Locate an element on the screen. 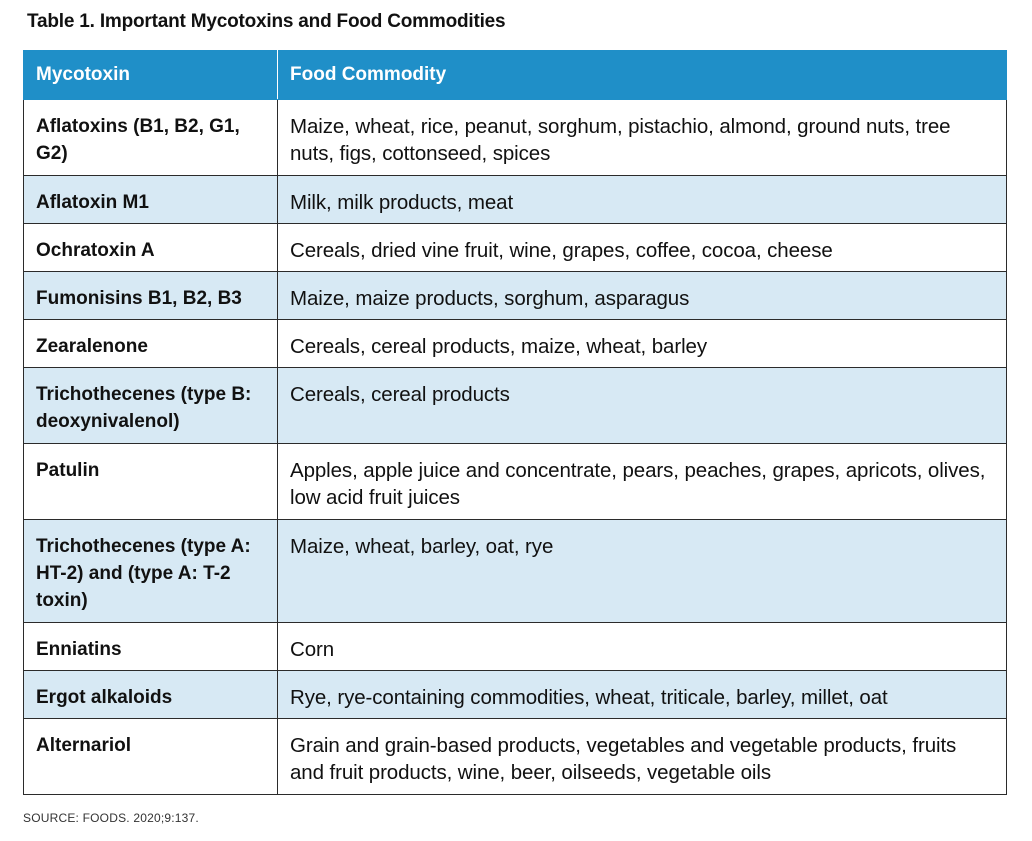  commodity-cell: Milk, milk products, meat is located at coordinates (642, 199).